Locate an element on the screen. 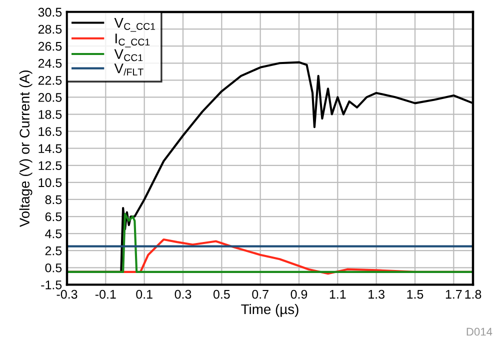 The height and width of the screenshot is (343, 500). x-tick-label: -0.1 is located at coordinates (105, 294).